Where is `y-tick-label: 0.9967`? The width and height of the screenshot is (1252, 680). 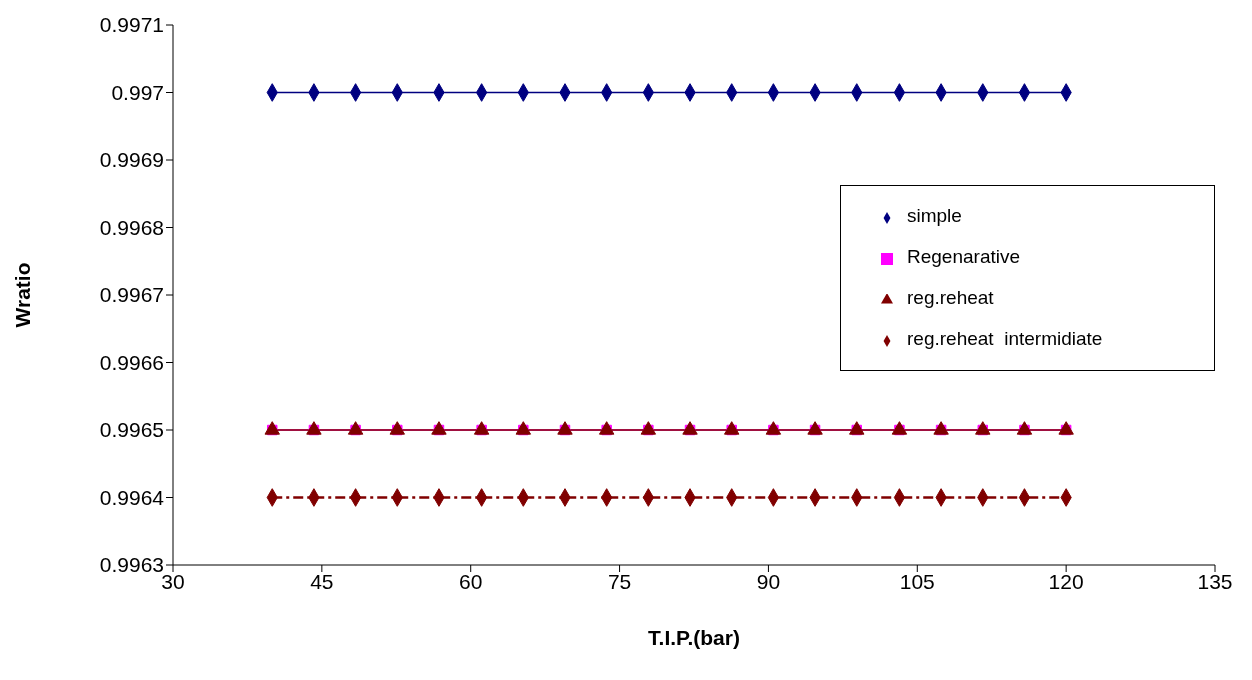 y-tick-label: 0.9967 is located at coordinates (131, 295).